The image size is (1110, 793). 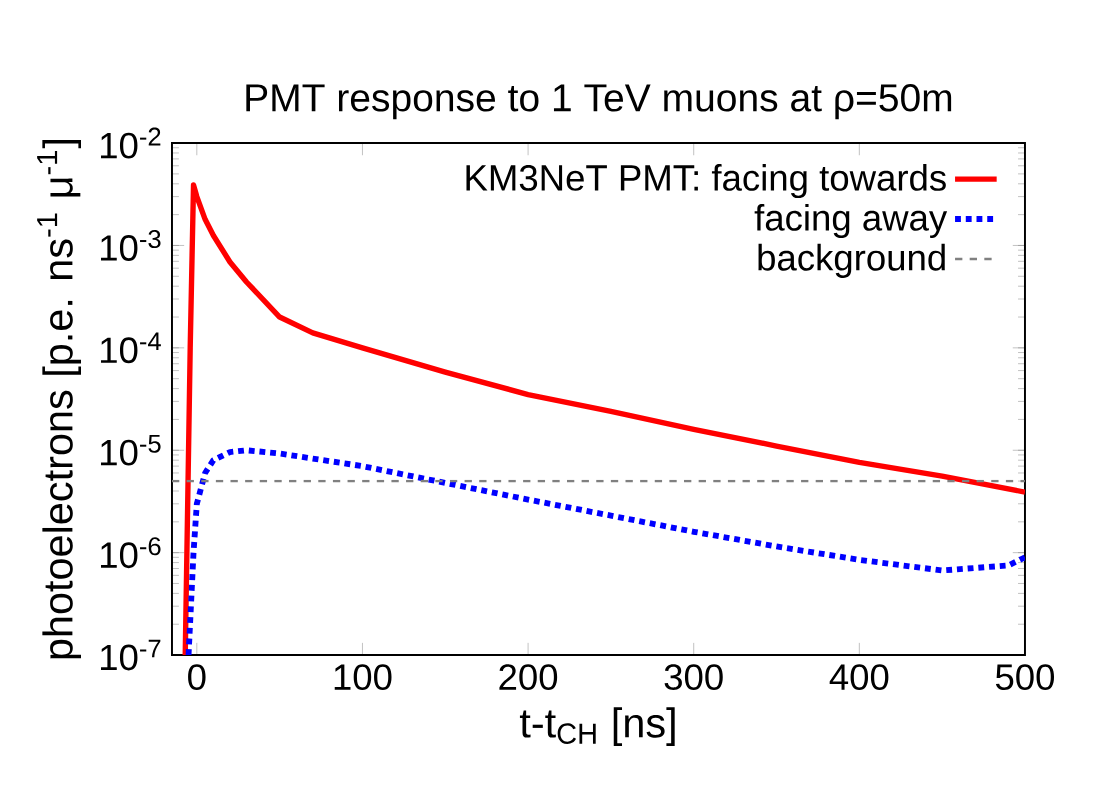 What do you see at coordinates (706, 181) in the screenshot?
I see `legend-label: KM3NeT PMT: facing towards` at bounding box center [706, 181].